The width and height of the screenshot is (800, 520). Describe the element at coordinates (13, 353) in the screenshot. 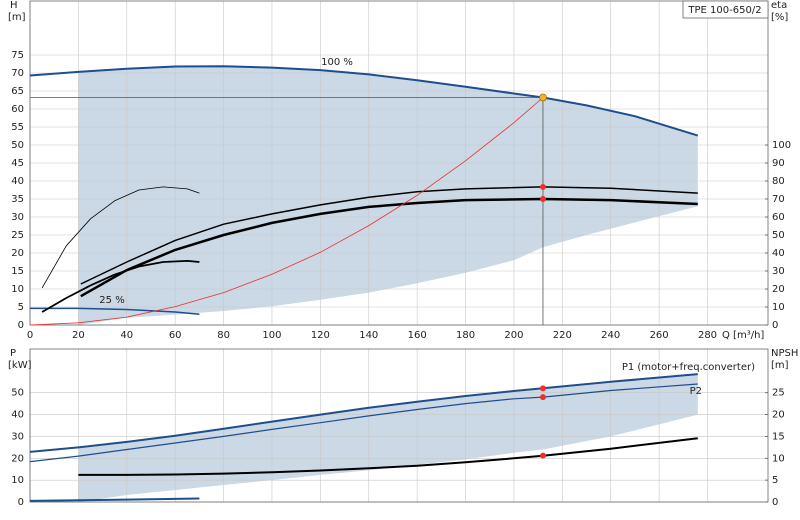

I see `y-axis-label: P` at that location.